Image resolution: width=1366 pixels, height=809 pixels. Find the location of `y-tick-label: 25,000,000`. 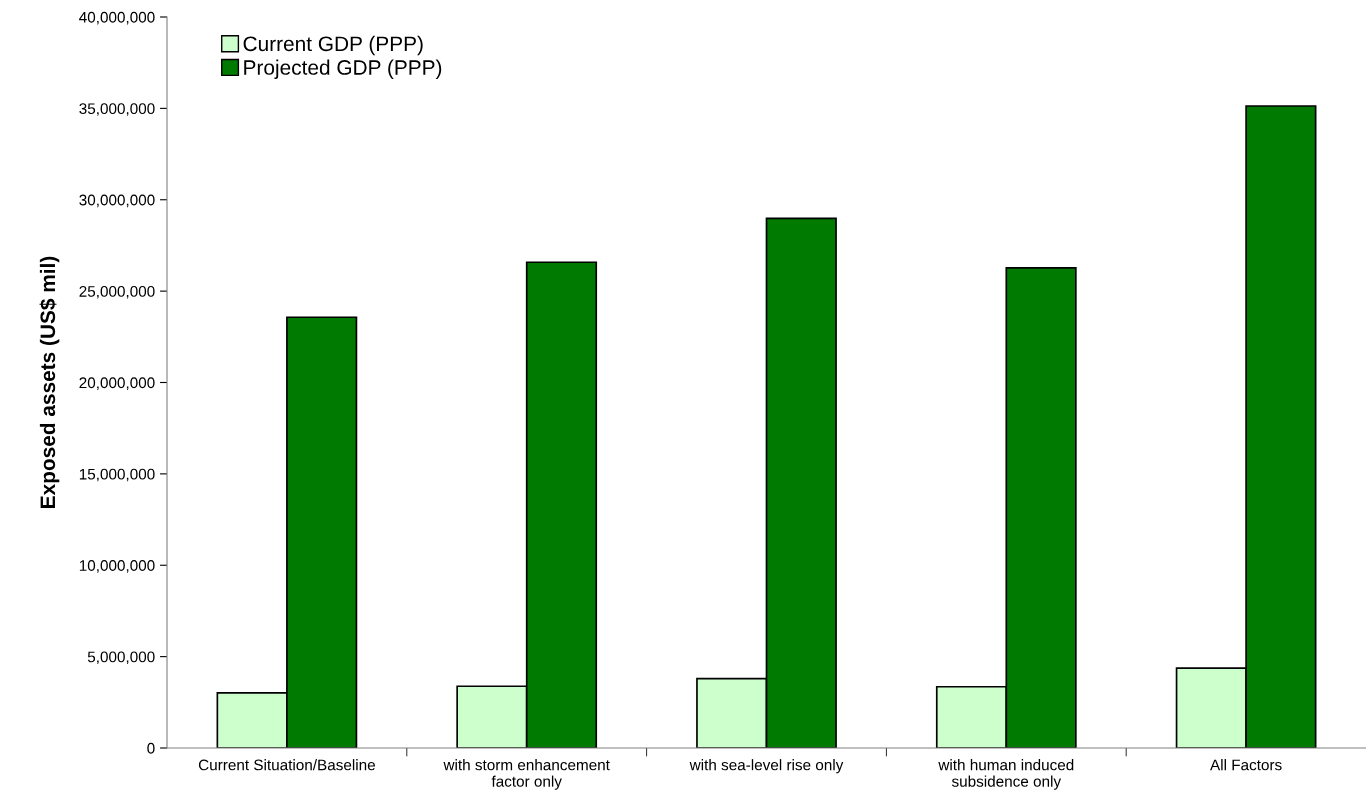

y-tick-label: 25,000,000 is located at coordinates (117, 292).